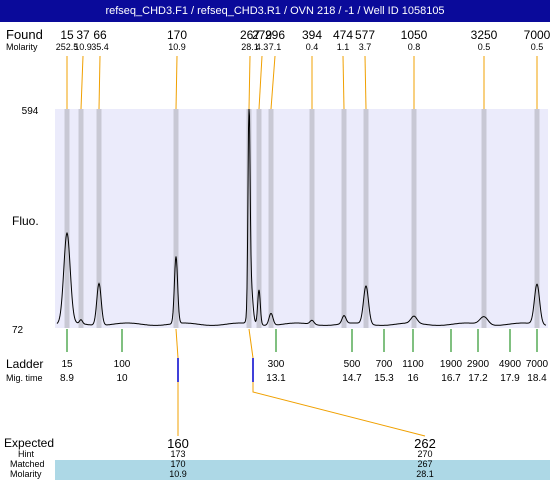 The image size is (550, 480). Describe the element at coordinates (67, 378) in the screenshot. I see `ladder-time-15: 8.9` at that location.